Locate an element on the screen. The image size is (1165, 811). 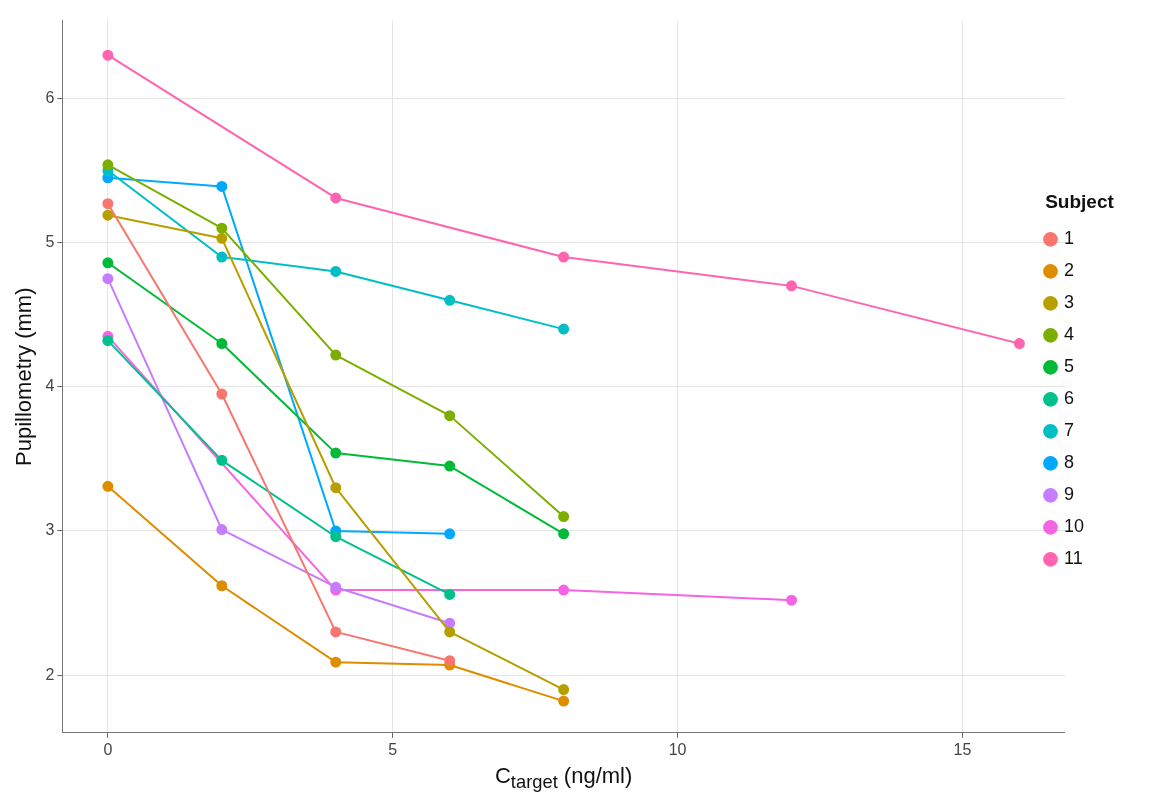
x-axis-title: C$_{target}$ (ng/ml) is located at coordinates (563, 778).